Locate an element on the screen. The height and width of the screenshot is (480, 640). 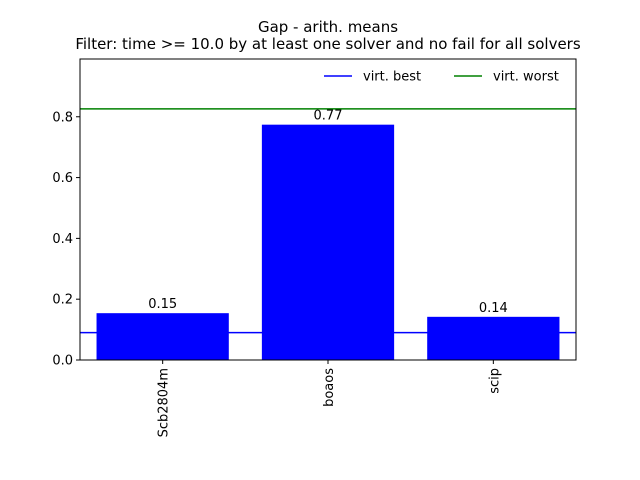
data-label-scb2804m: 0.15 is located at coordinates (162, 304).